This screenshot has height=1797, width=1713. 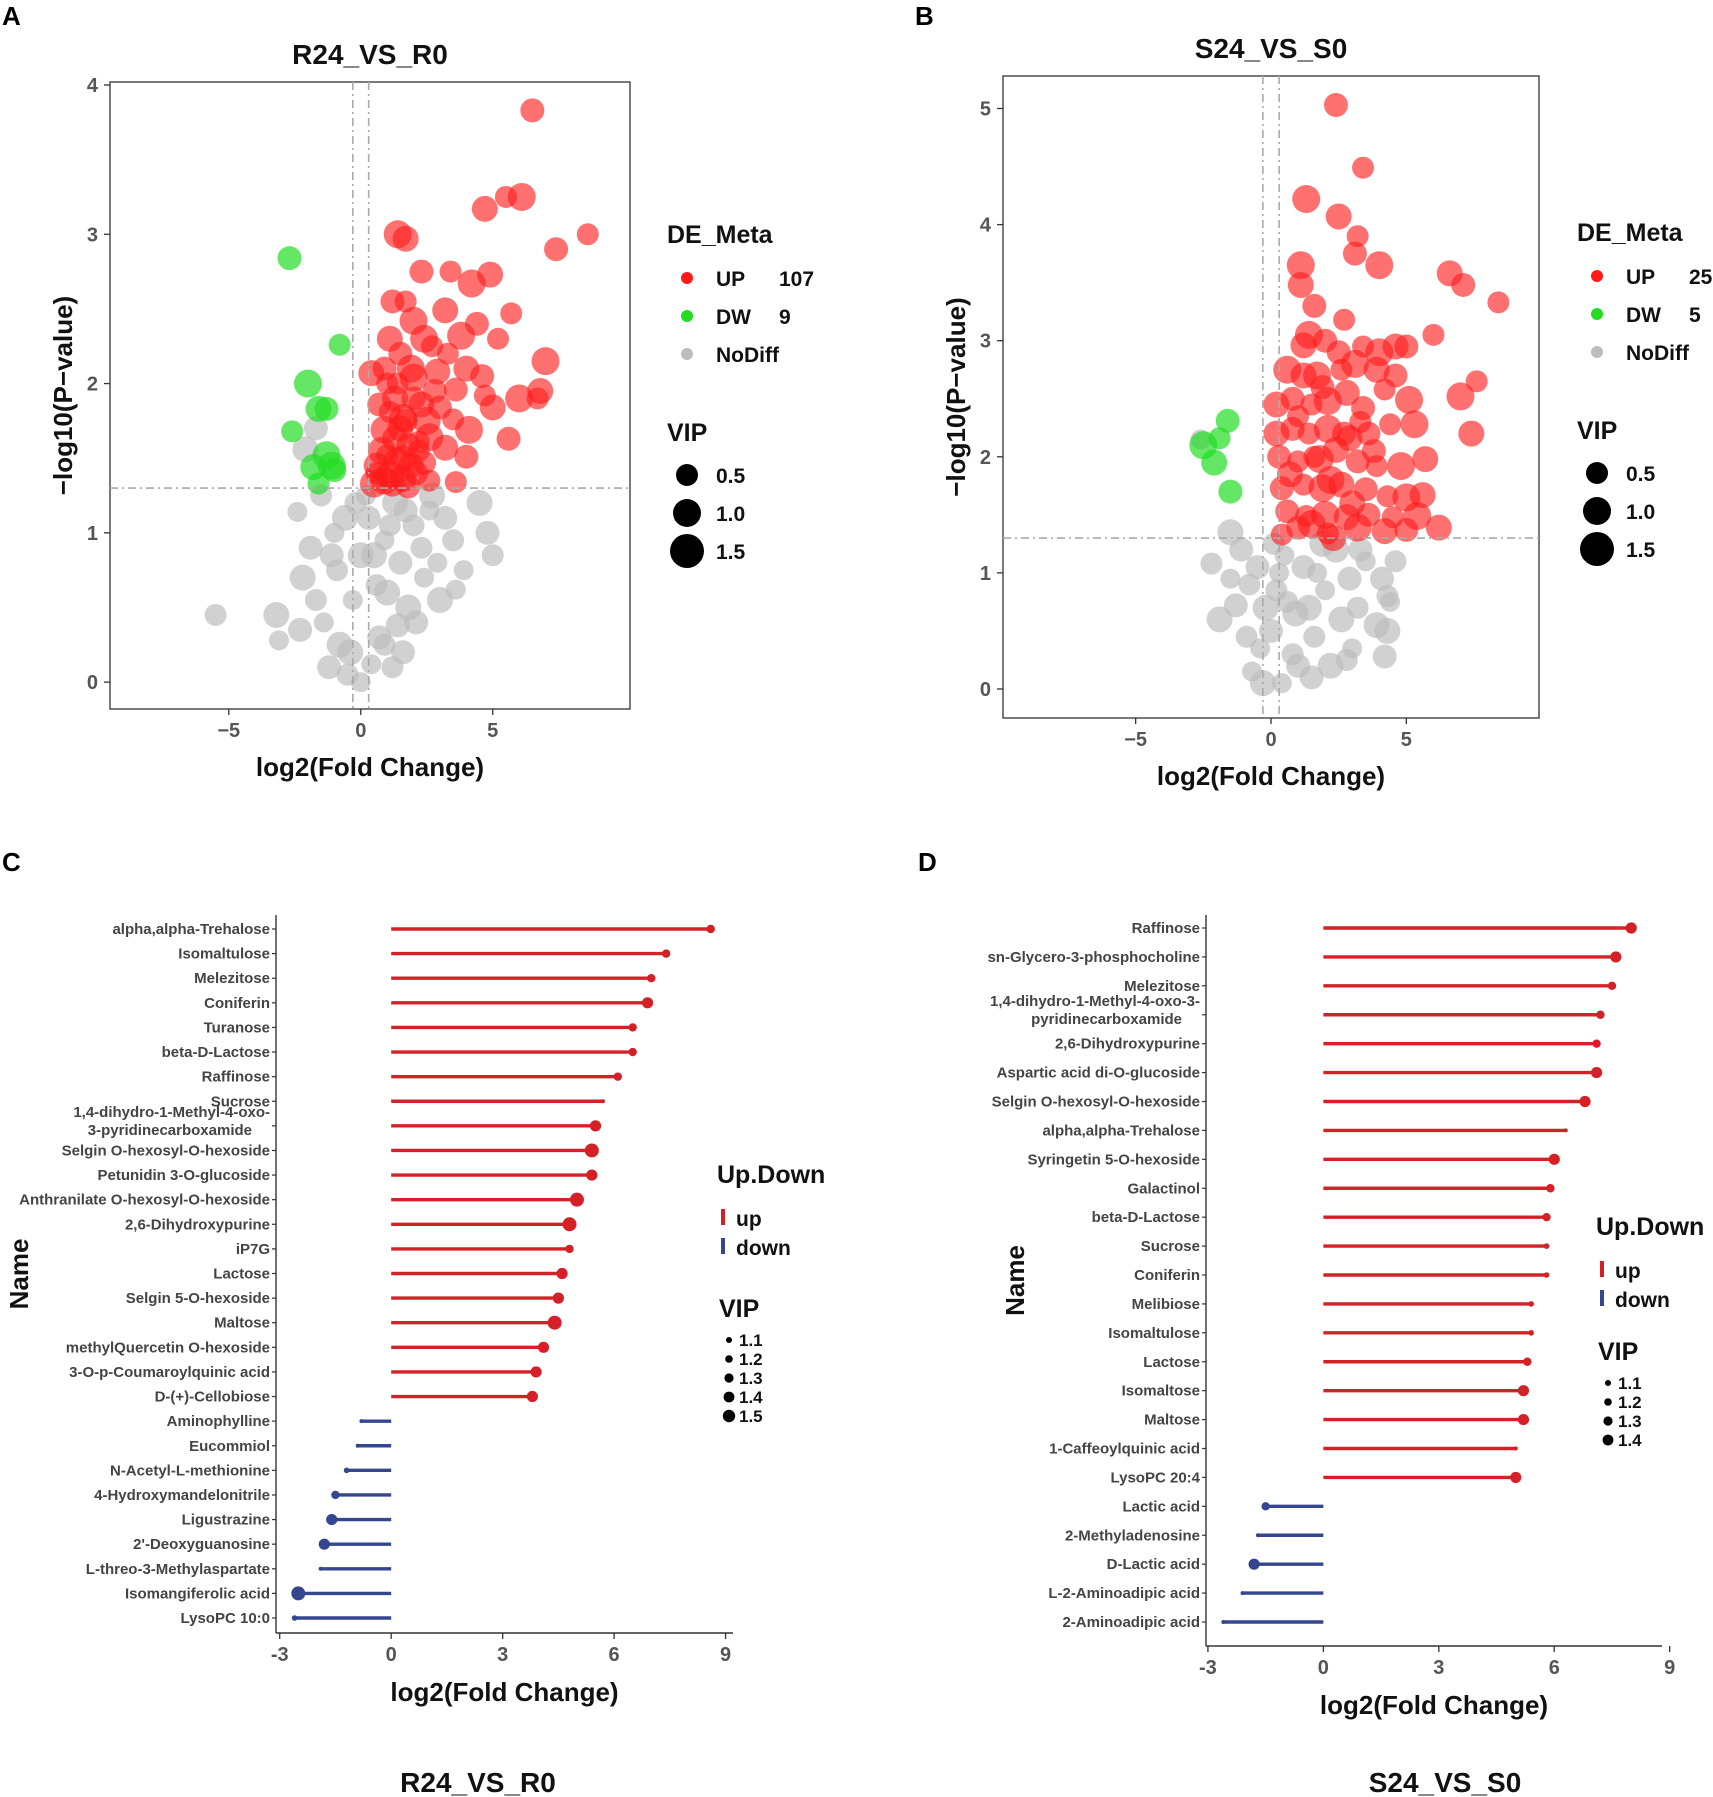 What do you see at coordinates (985, 574) in the screenshot?
I see `y-tick-label: 1` at bounding box center [985, 574].